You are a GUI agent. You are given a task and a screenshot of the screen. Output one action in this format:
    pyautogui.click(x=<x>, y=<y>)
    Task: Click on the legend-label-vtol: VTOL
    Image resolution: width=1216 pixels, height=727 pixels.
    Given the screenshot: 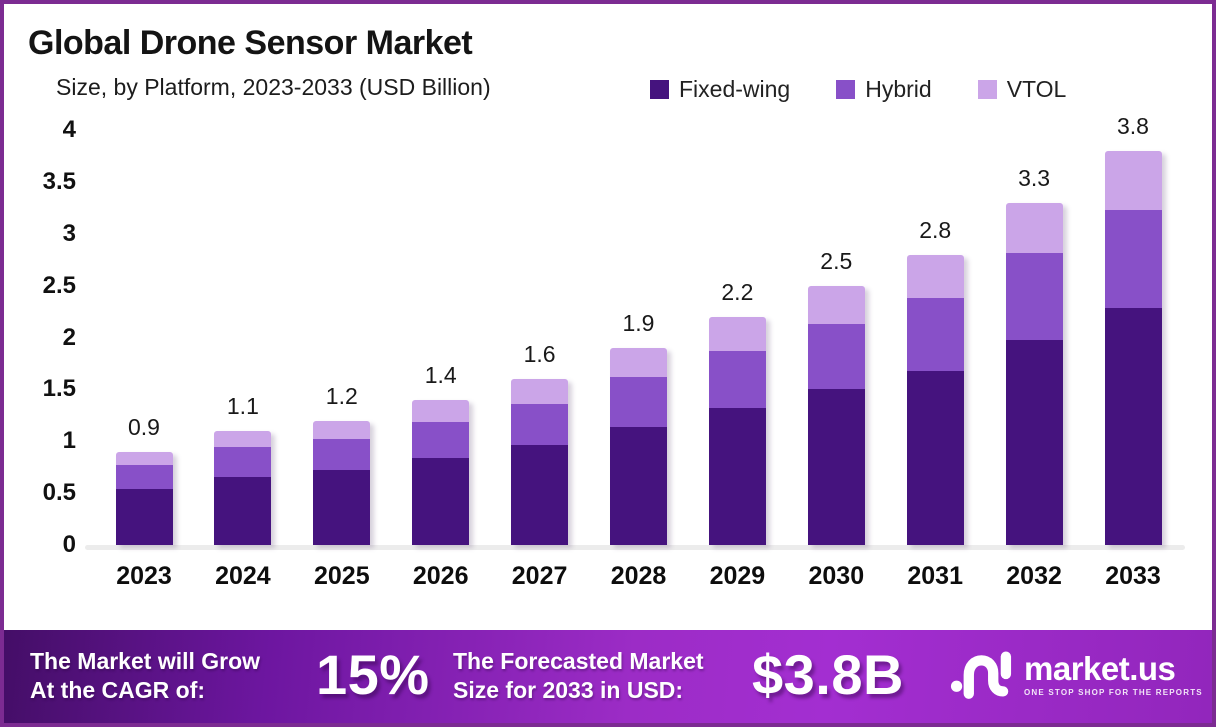 What is the action you would take?
    pyautogui.click(x=1036, y=89)
    